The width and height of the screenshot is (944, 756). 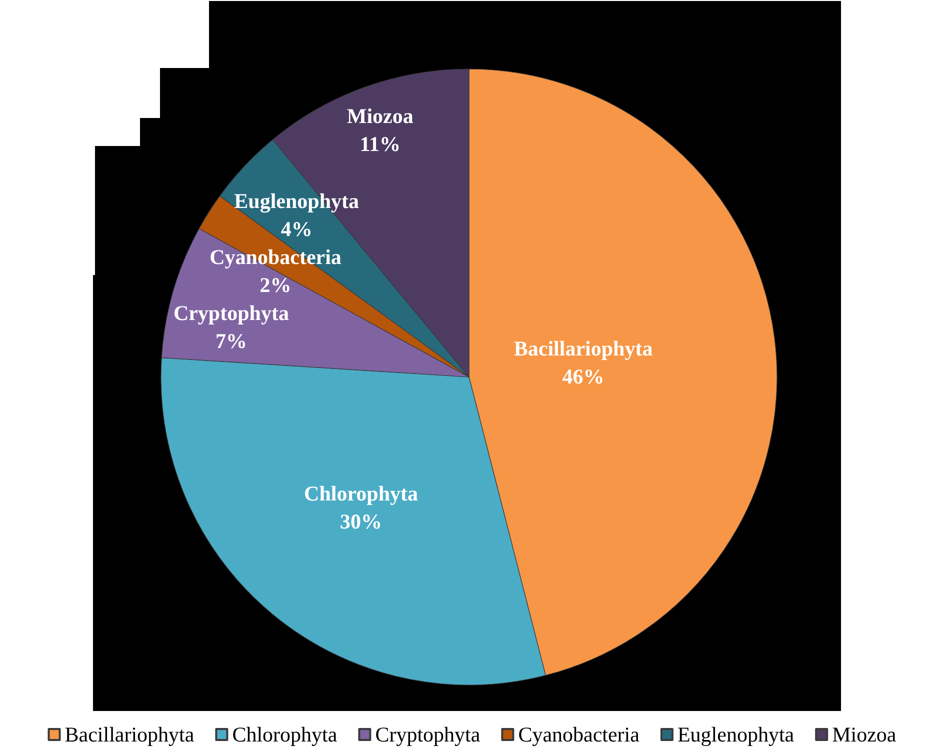 What do you see at coordinates (864, 734) in the screenshot?
I see `legend-label: Miozoa` at bounding box center [864, 734].